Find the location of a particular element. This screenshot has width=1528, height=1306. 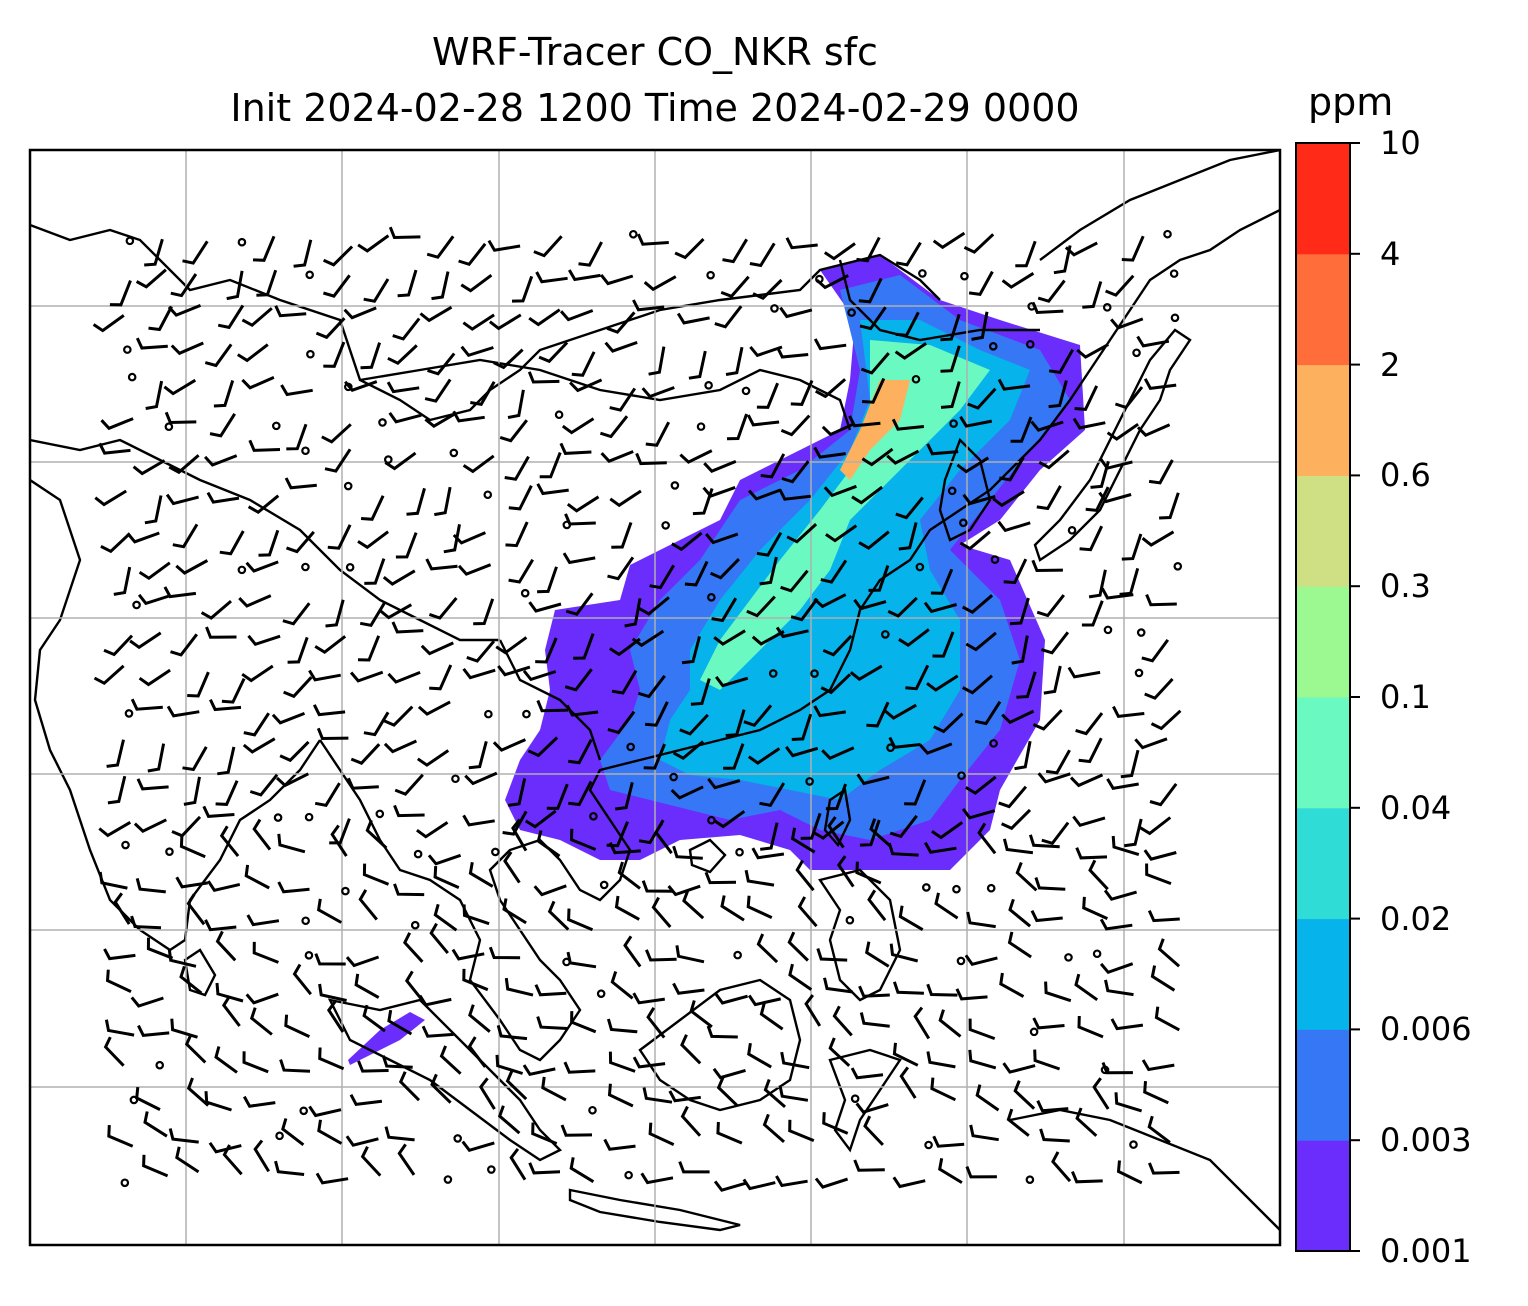

colorbar-tick-label: 4 is located at coordinates (1390, 253).